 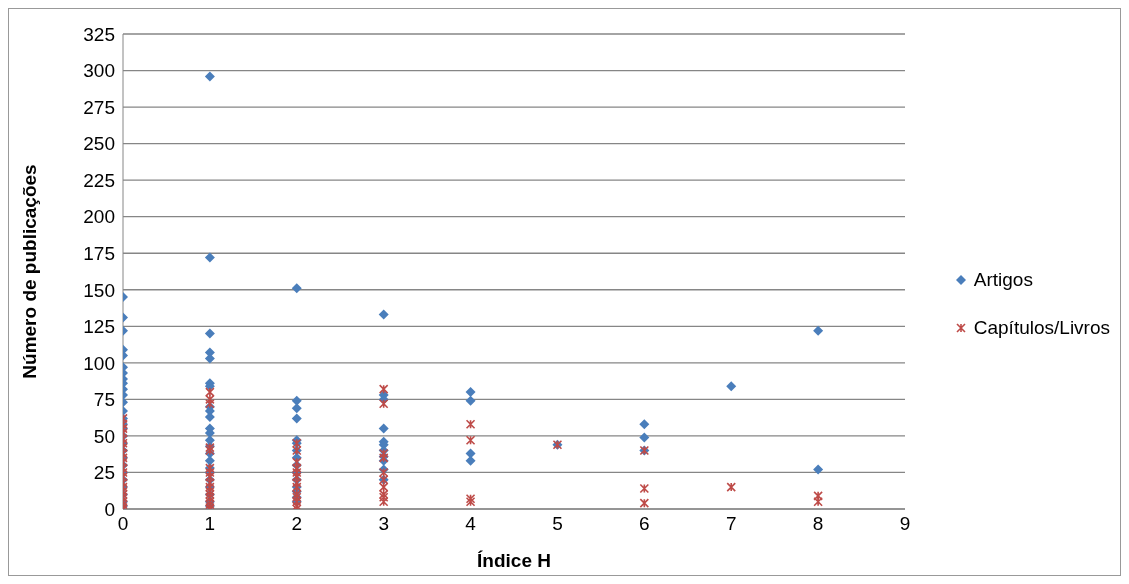 I want to click on y-axis-title: Número de publicações, so click(x=29, y=271).